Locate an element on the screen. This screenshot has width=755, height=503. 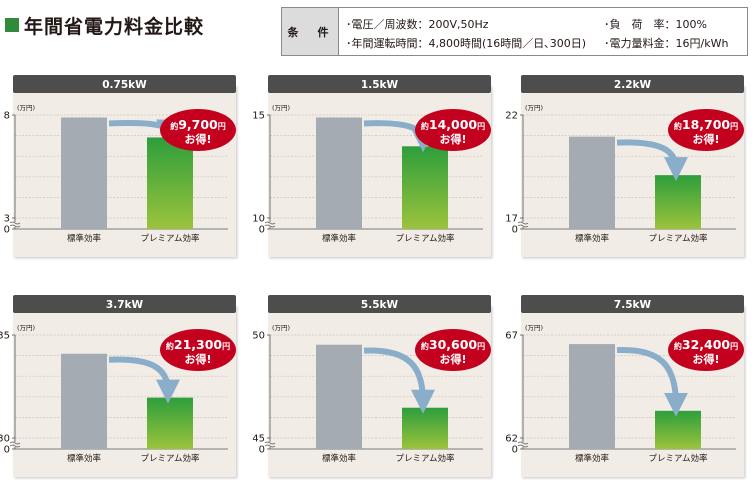
chart-title: 0.75kW is located at coordinates (124, 85).